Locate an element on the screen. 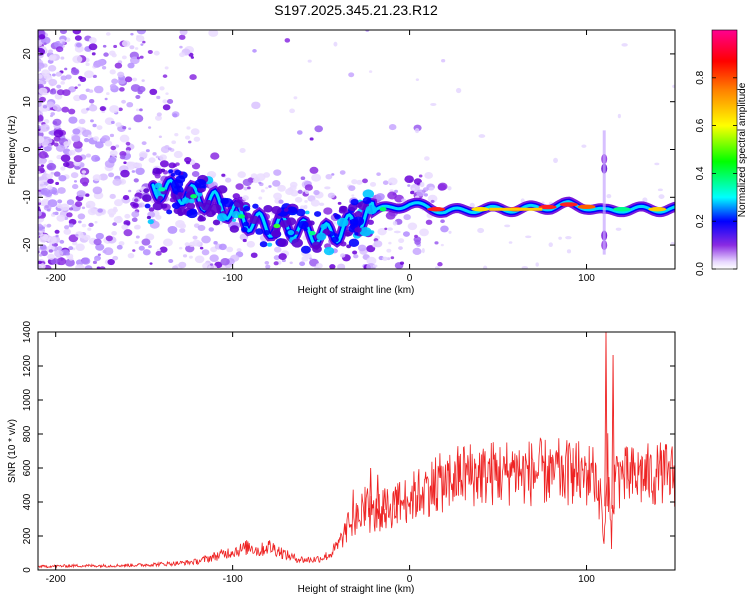  snr-y-axis-label: SNR (10 * v/v) is located at coordinates (12, 451).